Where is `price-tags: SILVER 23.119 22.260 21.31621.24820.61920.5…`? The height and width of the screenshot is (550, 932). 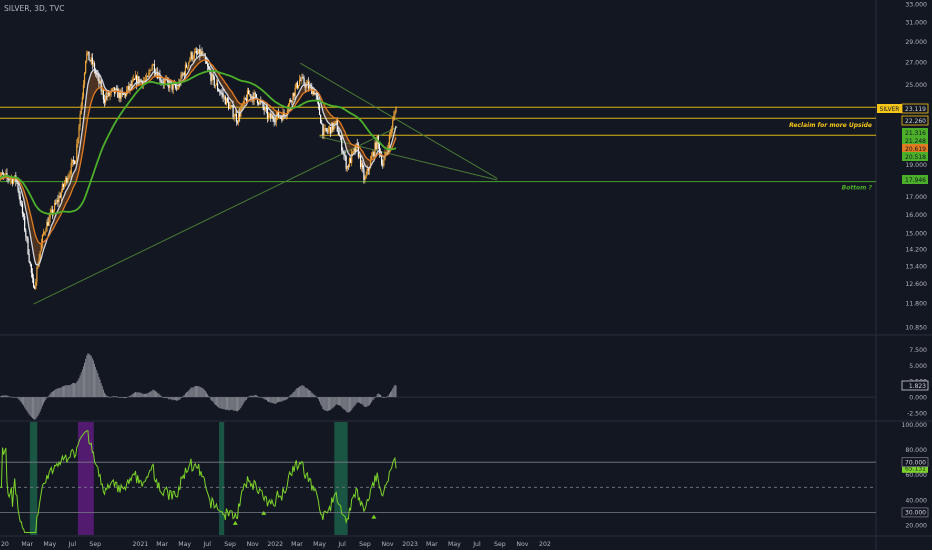
price-tags: SILVER 23.119 22.260 21.31621.24820.61920.5… is located at coordinates (903, 310).